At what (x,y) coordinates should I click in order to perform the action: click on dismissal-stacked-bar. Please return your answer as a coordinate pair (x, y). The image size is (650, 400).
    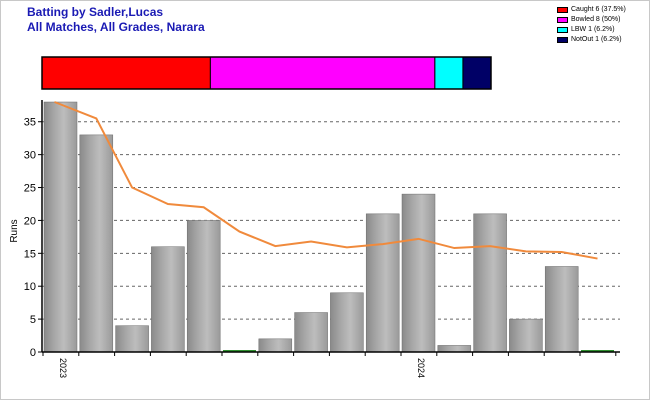
    Looking at the image, I should click on (266, 73).